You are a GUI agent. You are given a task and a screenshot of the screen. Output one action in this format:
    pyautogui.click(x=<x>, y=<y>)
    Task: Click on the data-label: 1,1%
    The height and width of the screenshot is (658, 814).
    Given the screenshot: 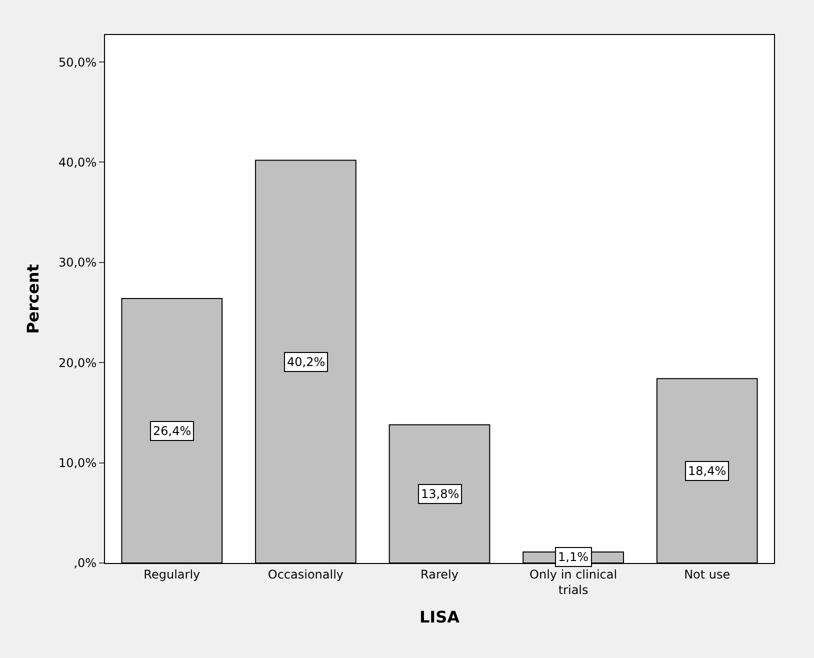 What is the action you would take?
    pyautogui.click(x=573, y=557)
    